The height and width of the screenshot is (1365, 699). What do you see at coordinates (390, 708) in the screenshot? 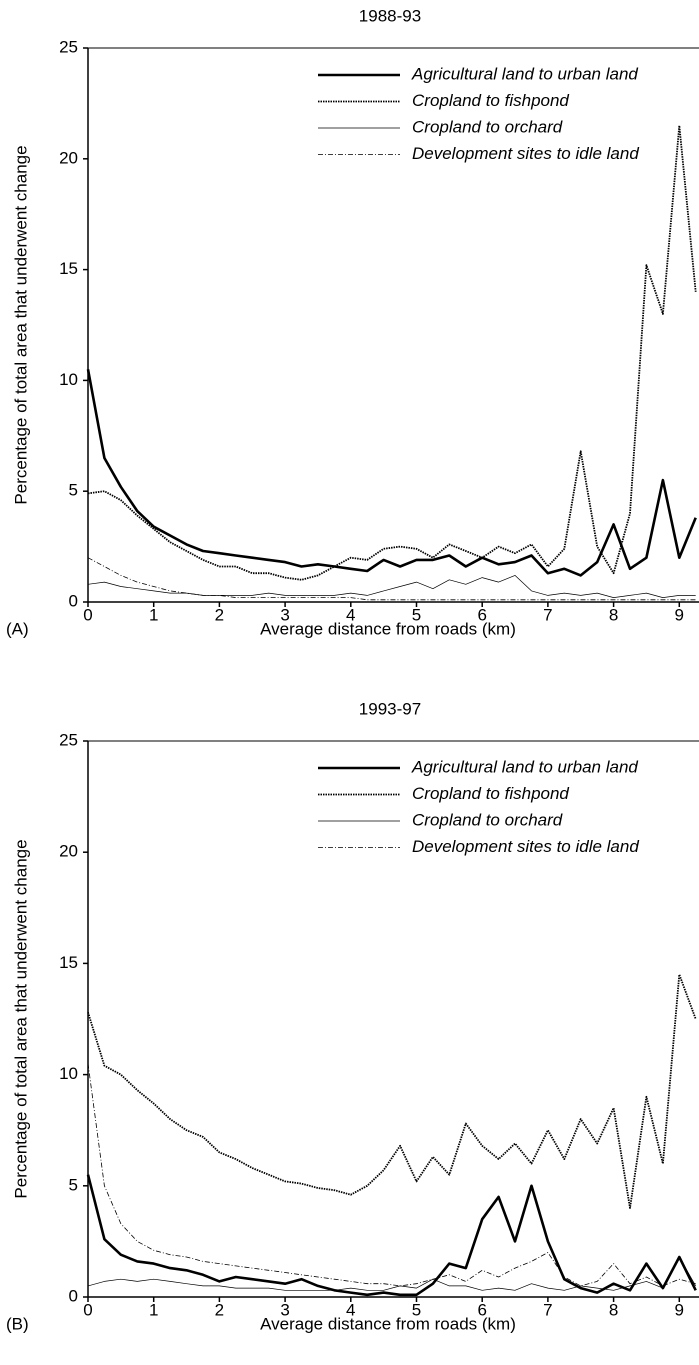
I see `chart-title: 1993-97` at bounding box center [390, 708].